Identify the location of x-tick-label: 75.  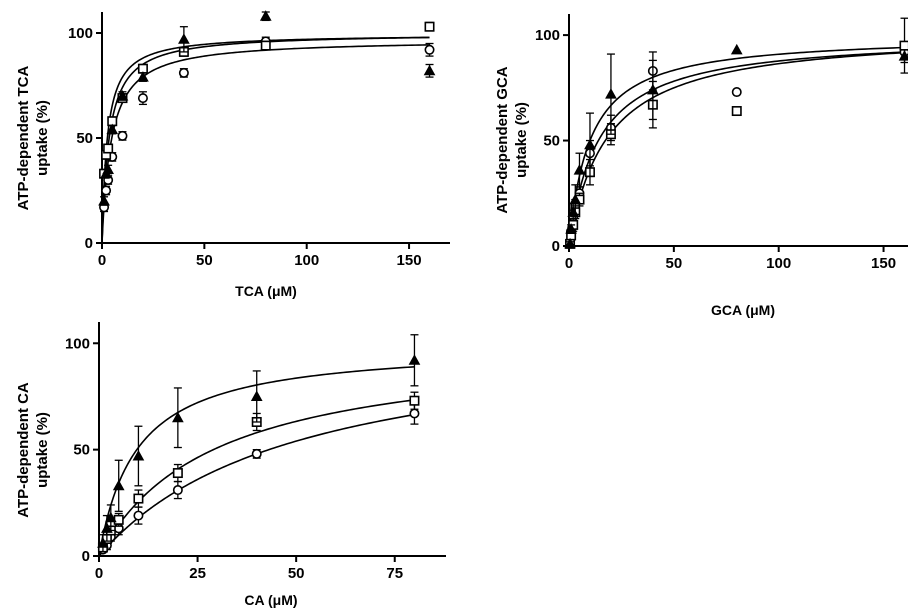
(394, 573).